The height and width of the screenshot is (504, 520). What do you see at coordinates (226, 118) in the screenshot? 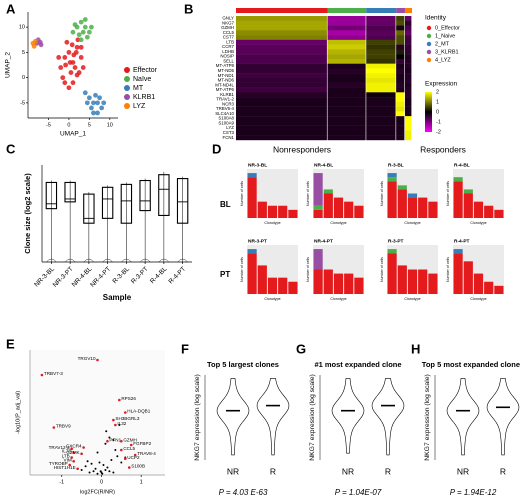
I see `gene-label: S100A8` at bounding box center [226, 118].